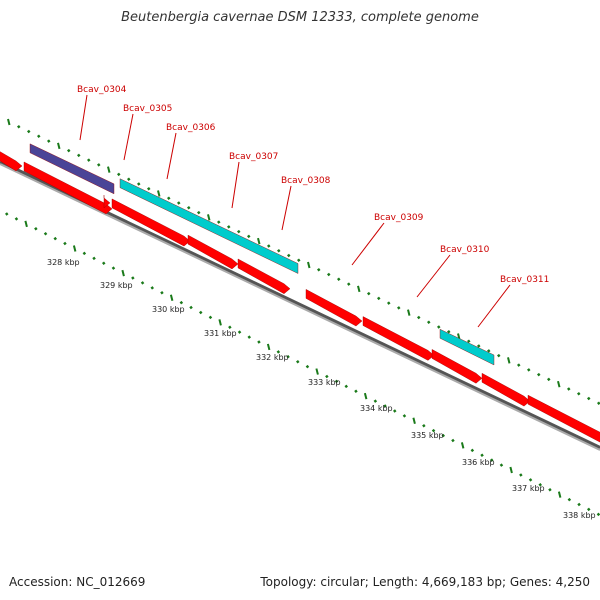  What do you see at coordinates (77, 582) in the screenshot?
I see `accession-text: Accession: NC_012669` at bounding box center [77, 582].